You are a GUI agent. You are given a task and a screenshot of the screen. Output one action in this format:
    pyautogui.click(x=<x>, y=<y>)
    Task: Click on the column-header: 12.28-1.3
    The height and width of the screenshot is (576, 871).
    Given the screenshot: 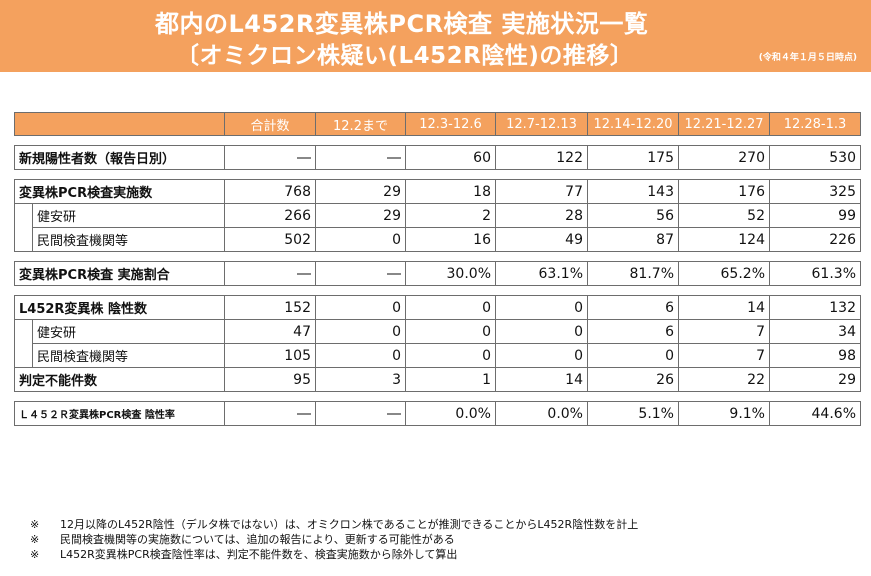 What is the action you would take?
    pyautogui.click(x=815, y=124)
    